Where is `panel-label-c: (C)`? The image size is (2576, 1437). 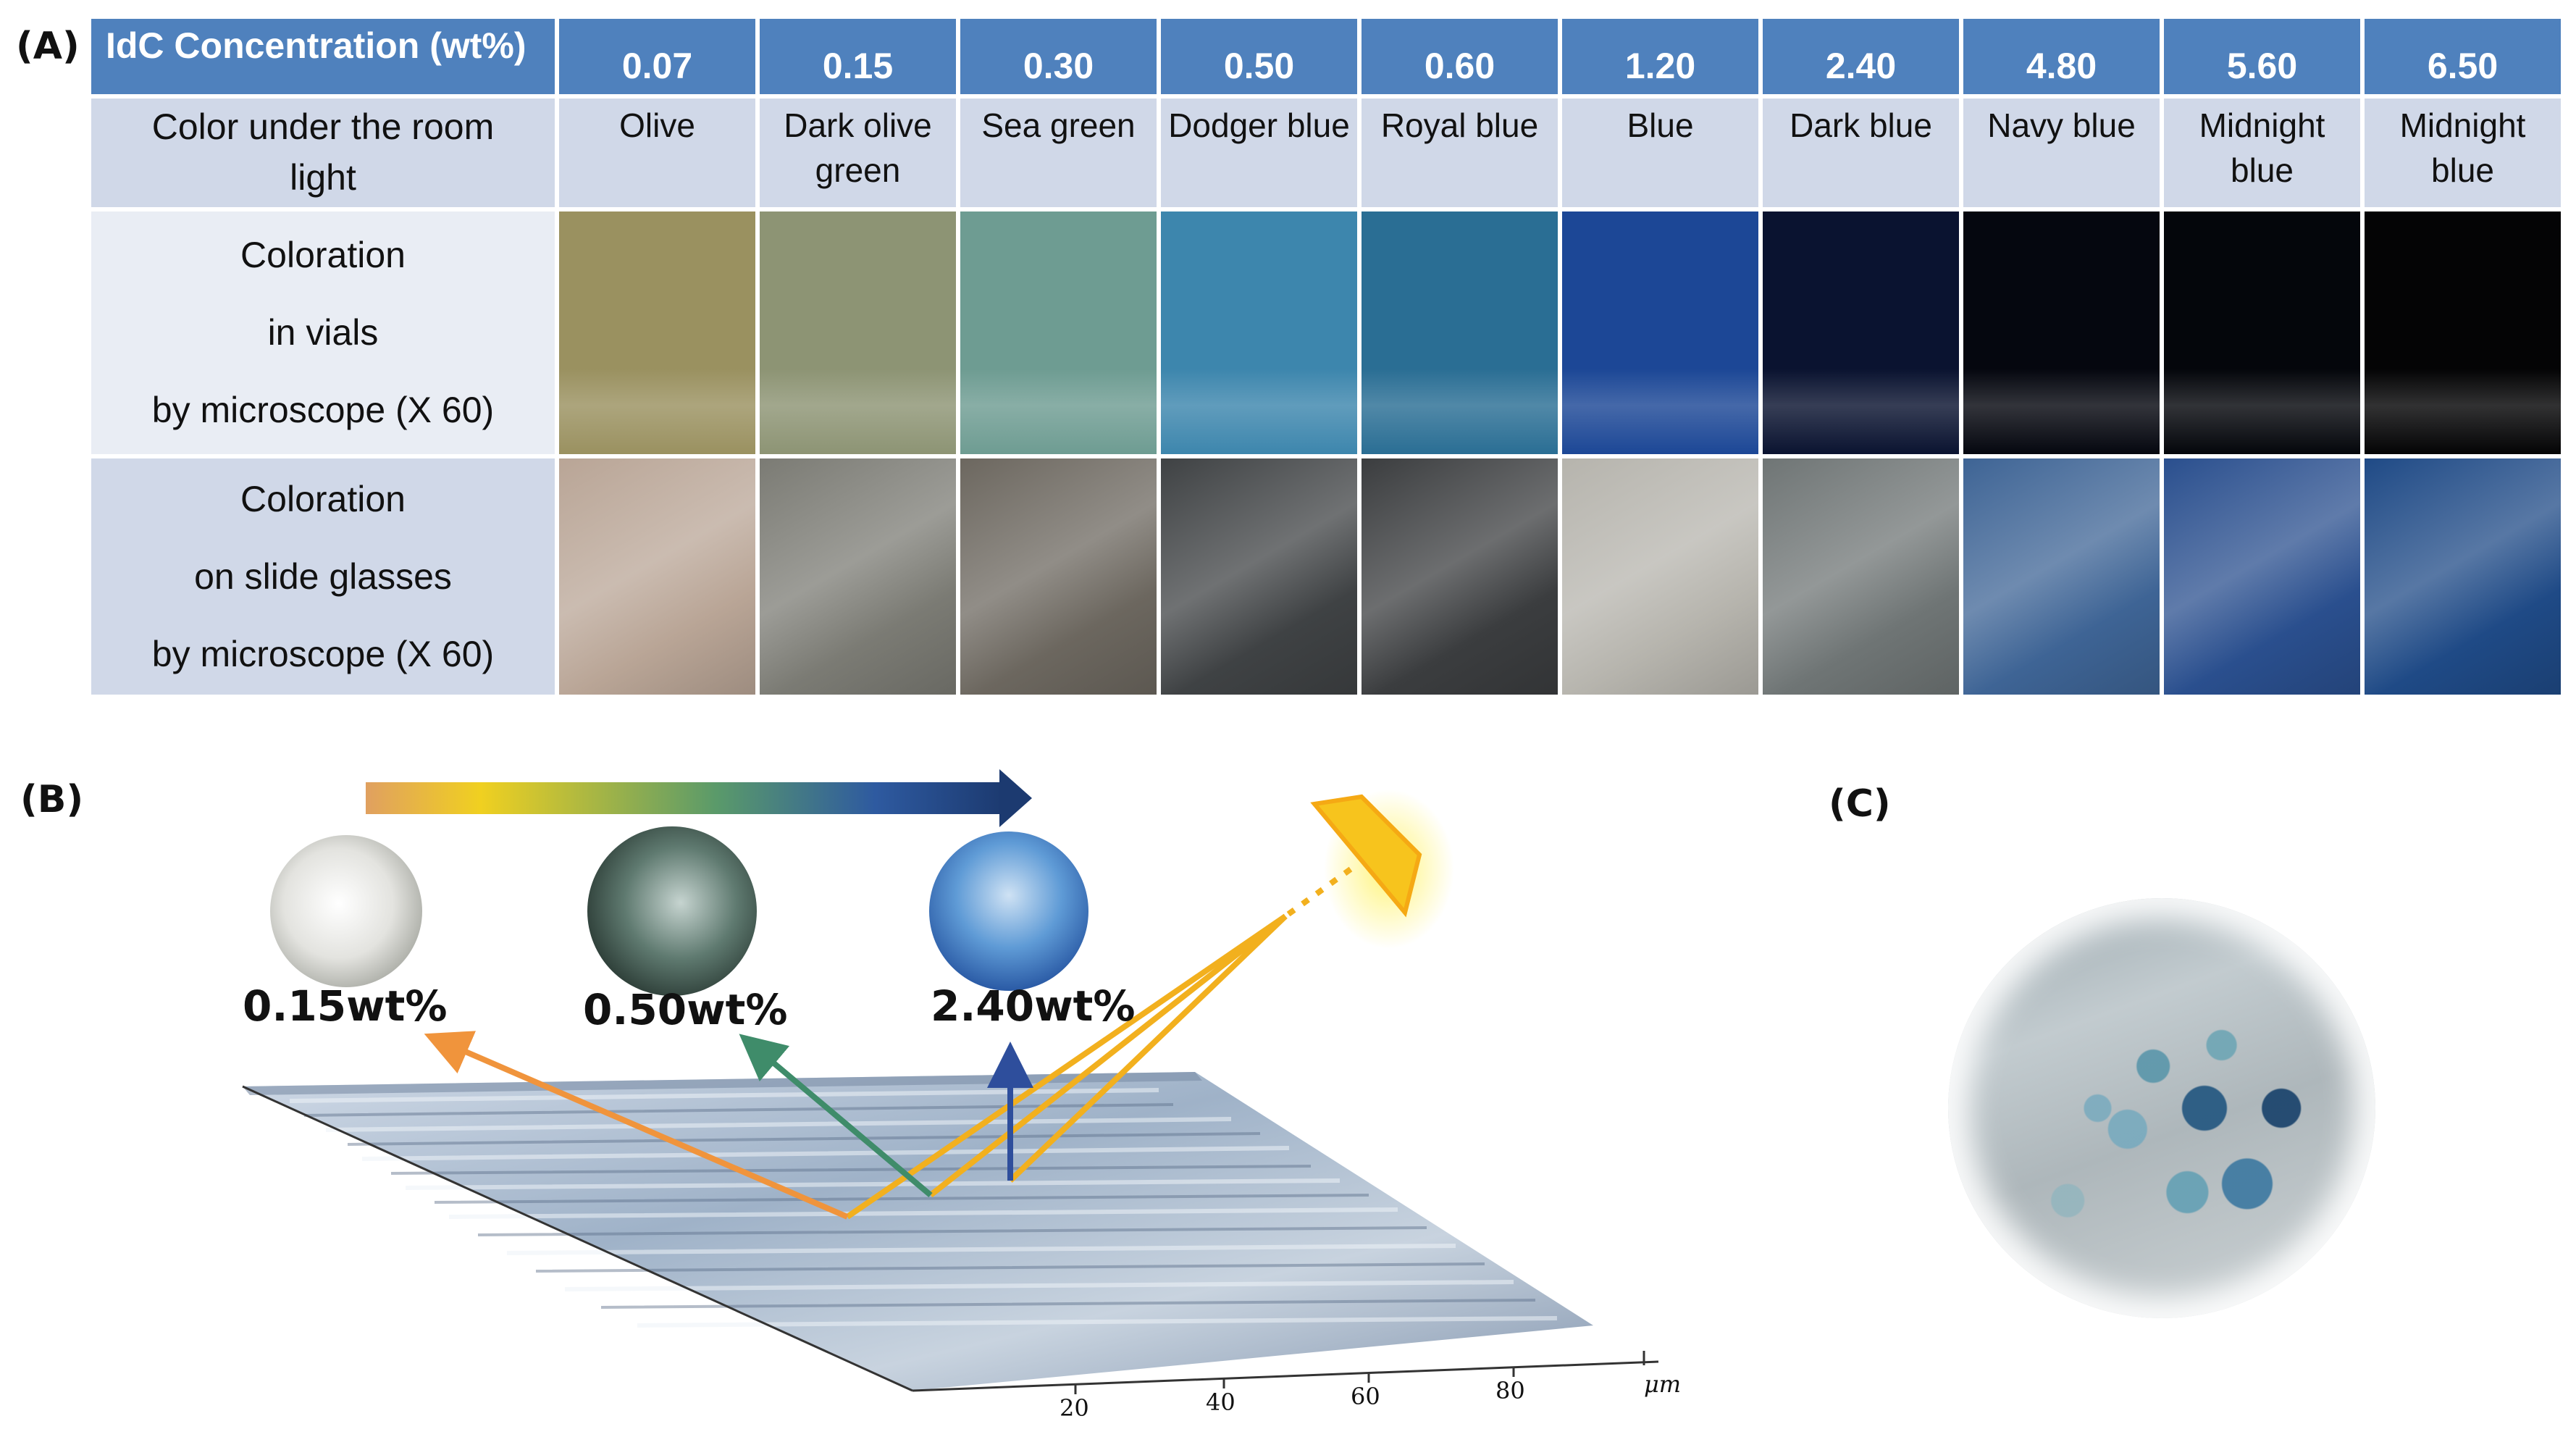 panel-label-c: (C) is located at coordinates (1860, 804).